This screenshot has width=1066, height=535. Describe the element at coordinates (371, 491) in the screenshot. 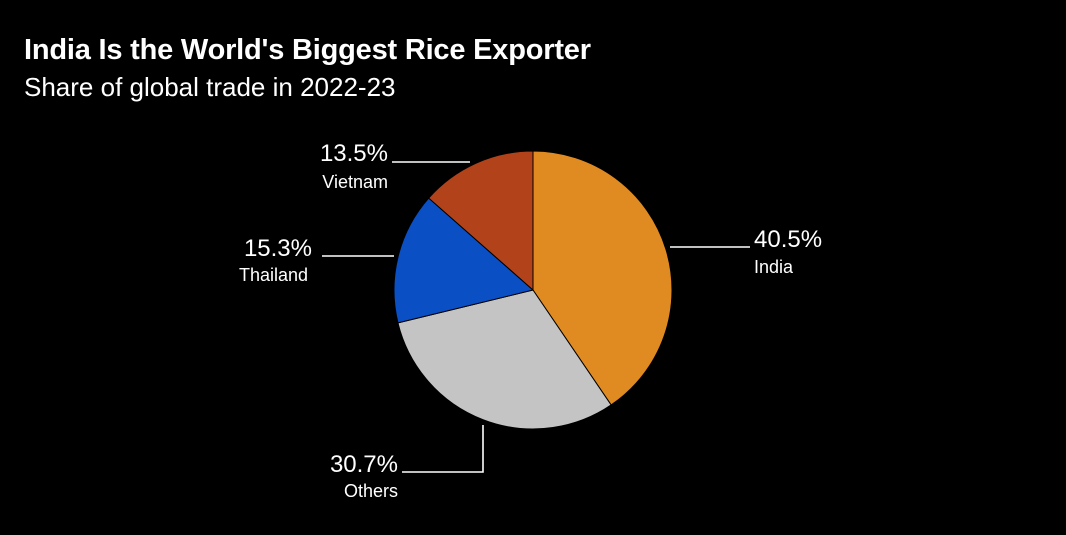

I see `category-label-others: Others` at that location.